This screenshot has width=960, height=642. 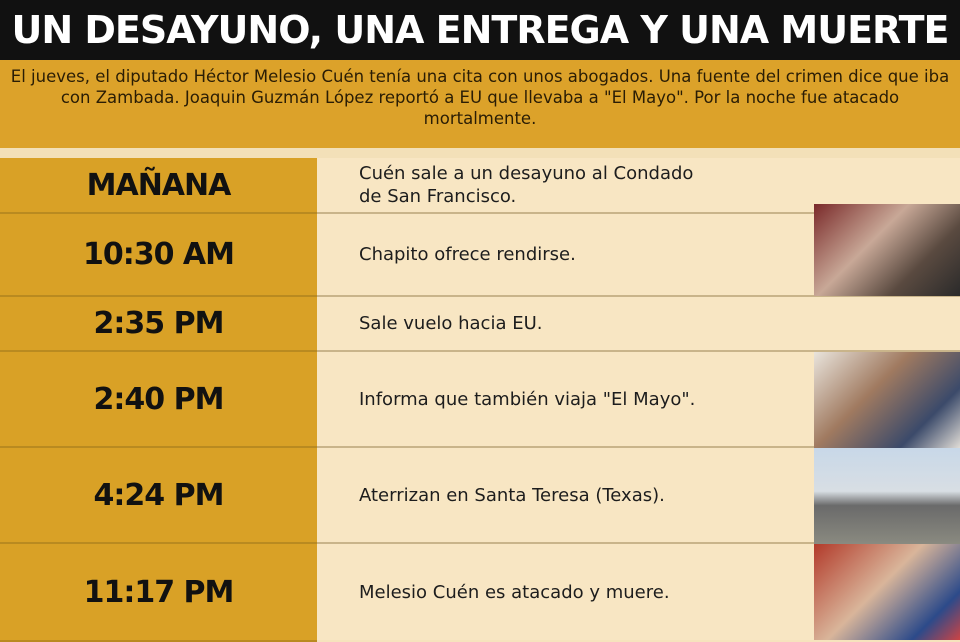 I want to click on portrait-photo-el-mayo, so click(x=887, y=400).